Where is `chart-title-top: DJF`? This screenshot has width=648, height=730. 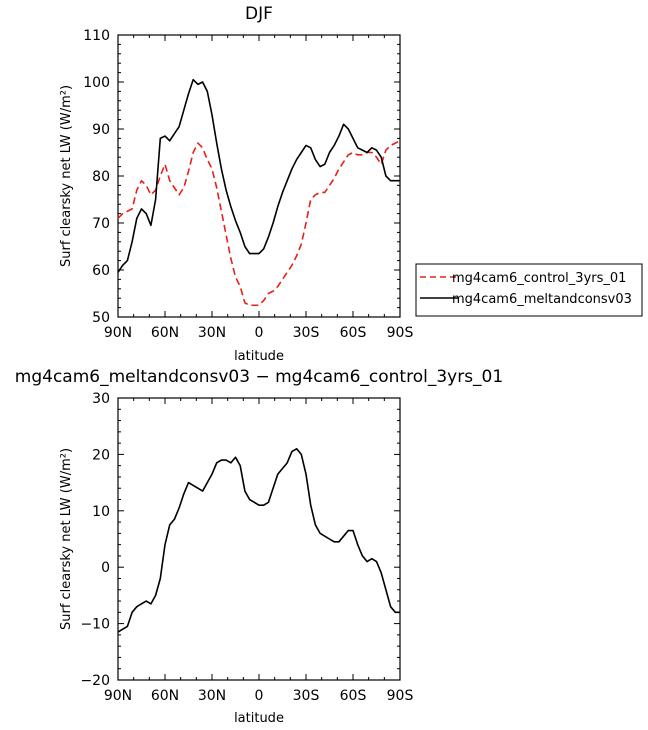 chart-title-top: DJF is located at coordinates (259, 14).